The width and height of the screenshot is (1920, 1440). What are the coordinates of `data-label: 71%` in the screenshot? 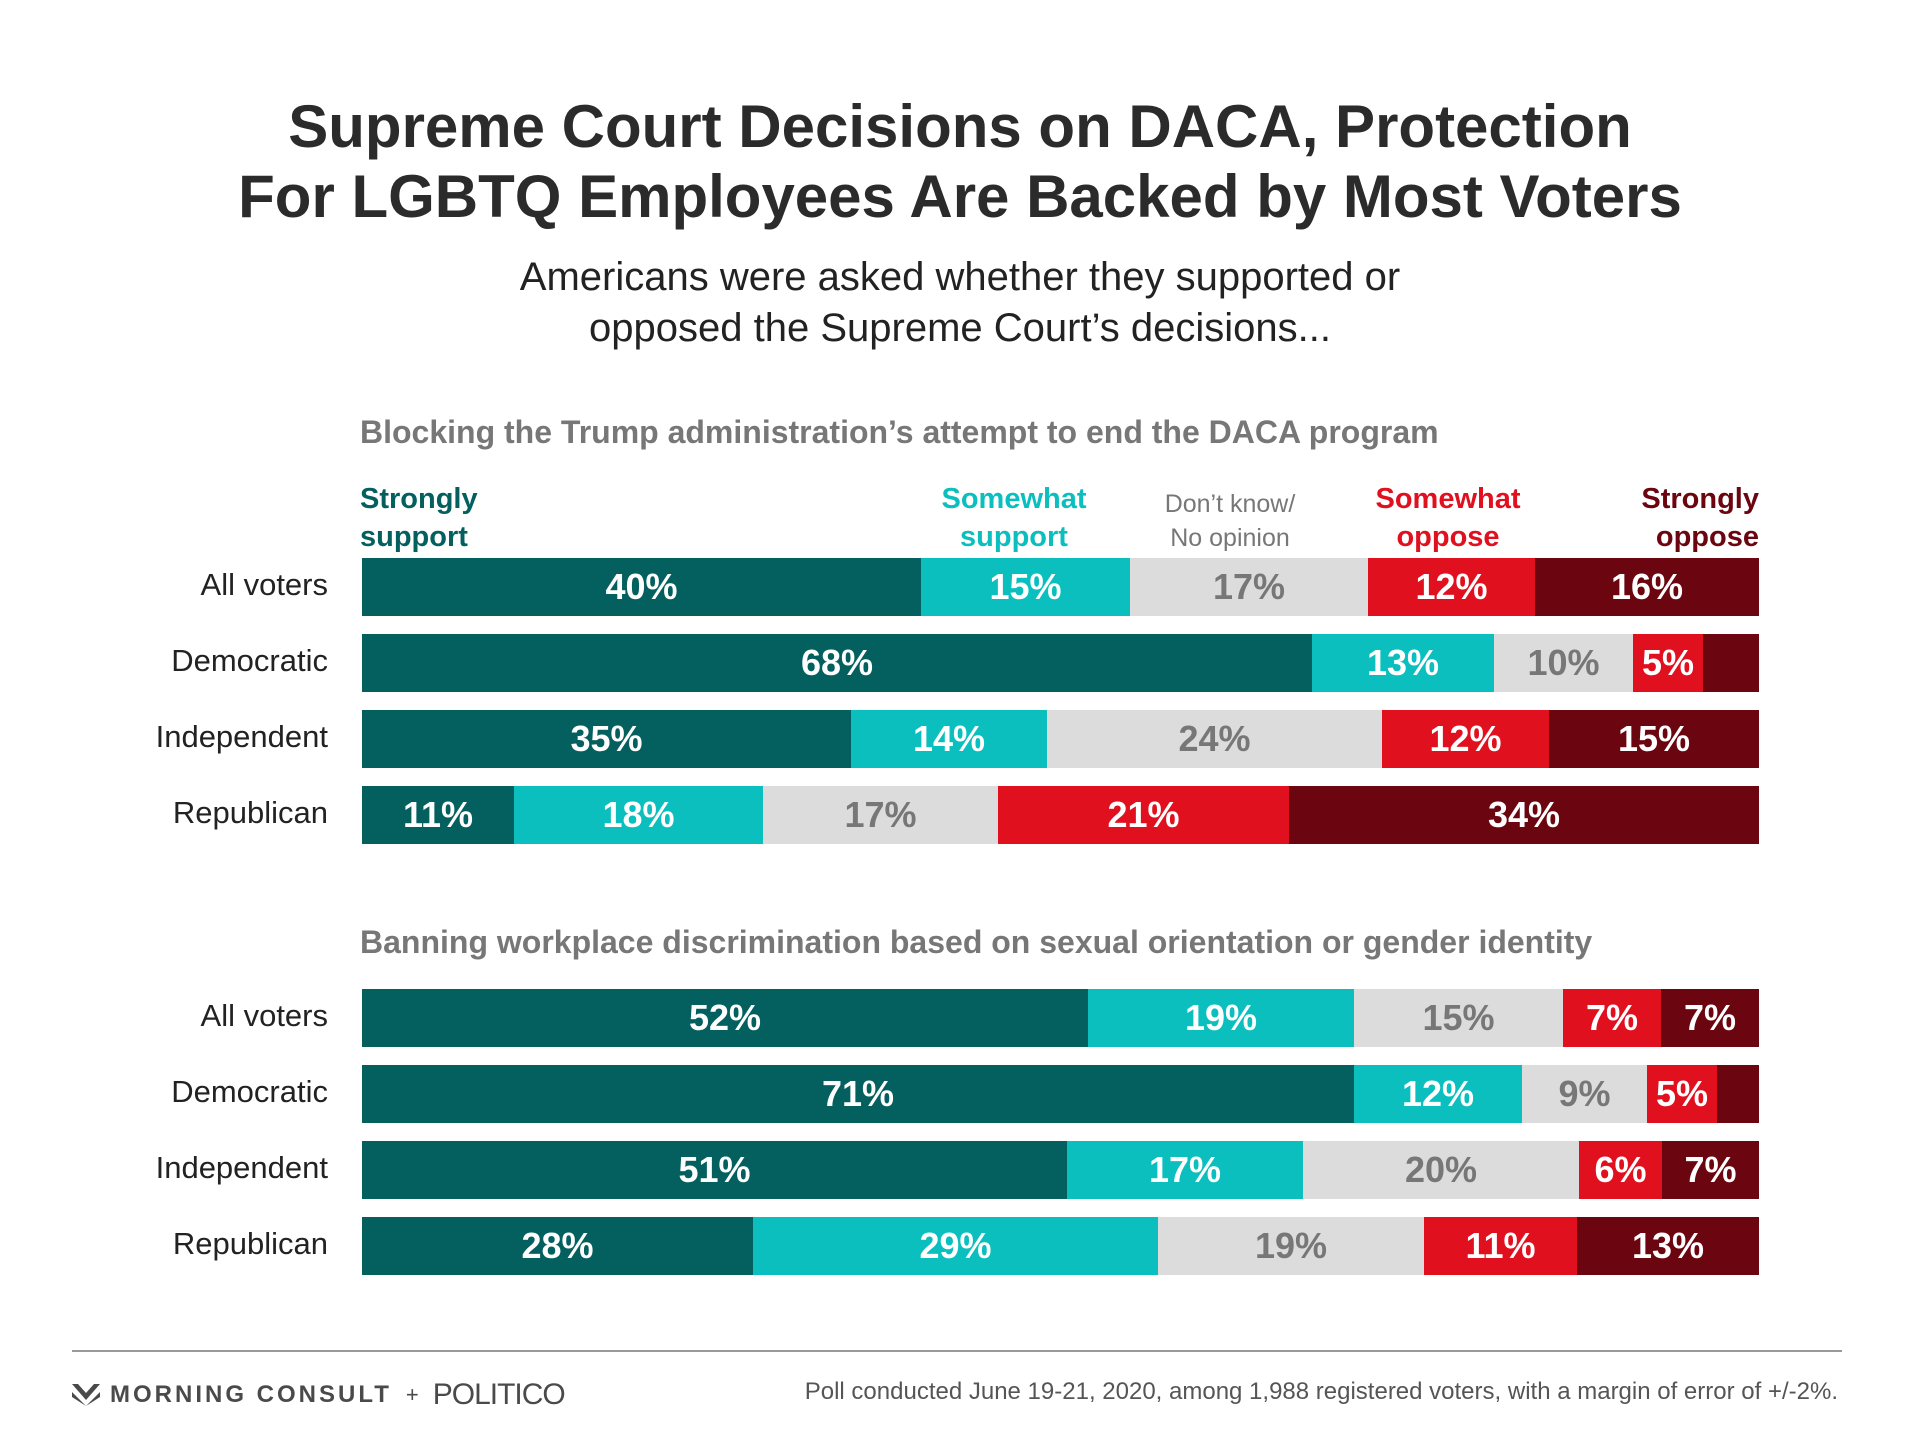 It's located at (858, 1093).